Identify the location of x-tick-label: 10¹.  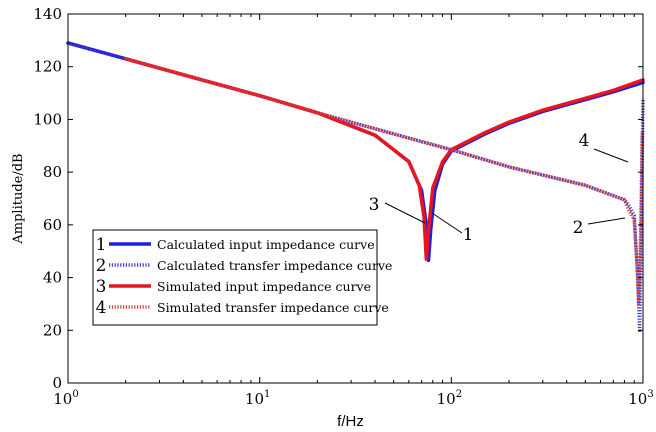
(257, 398).